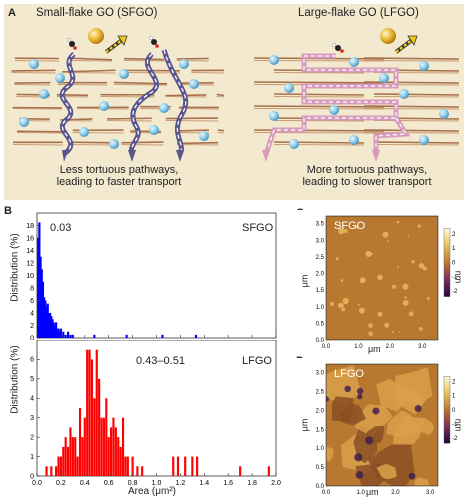 The image size is (468, 500). What do you see at coordinates (350, 226) in the screenshot?
I see `sfgo-afm-tag: SFGO` at bounding box center [350, 226].